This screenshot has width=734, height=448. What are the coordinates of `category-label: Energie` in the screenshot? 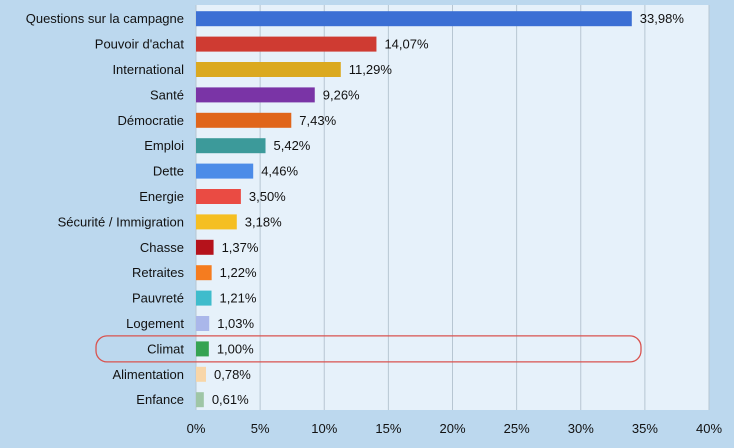 It's located at (161, 196).